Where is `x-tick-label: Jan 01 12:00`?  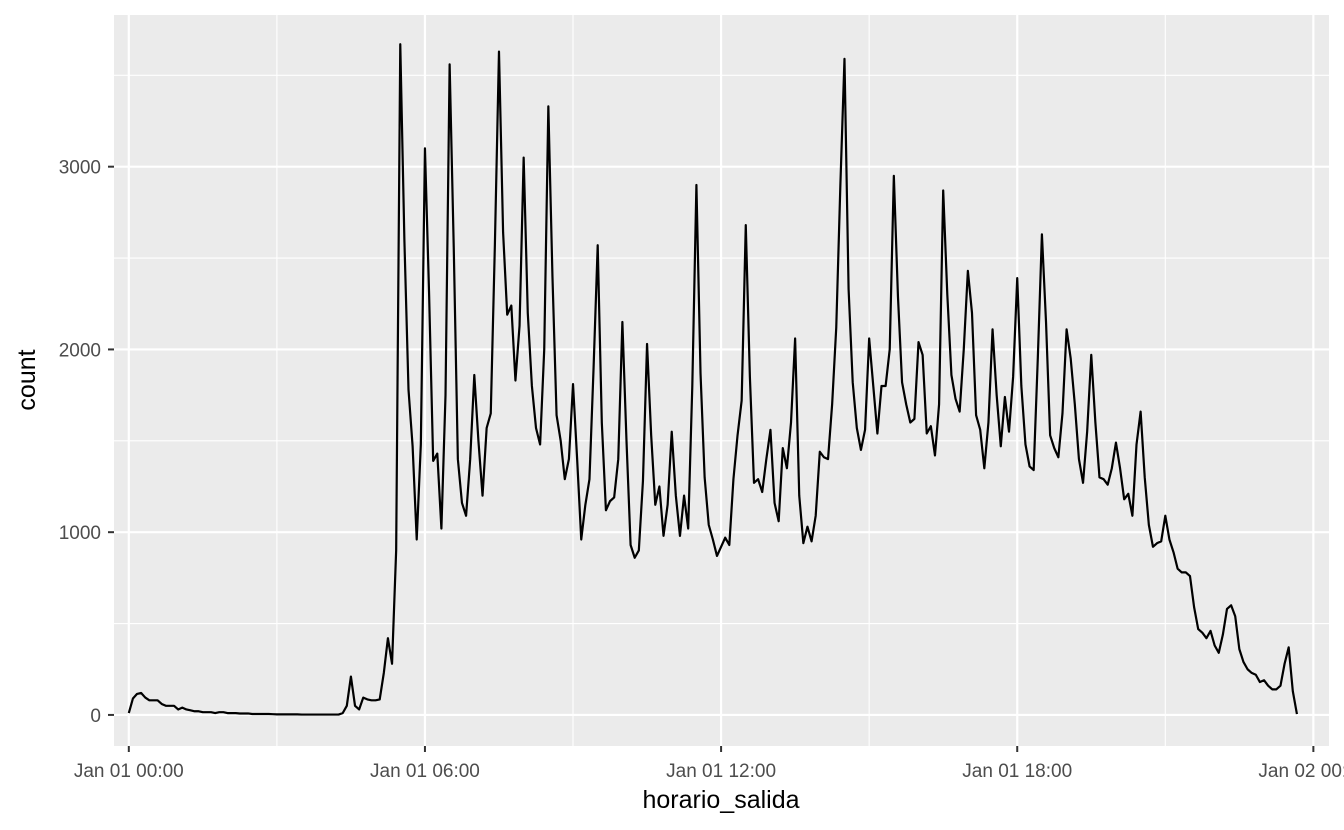
x-tick-label: Jan 01 12:00 is located at coordinates (721, 771).